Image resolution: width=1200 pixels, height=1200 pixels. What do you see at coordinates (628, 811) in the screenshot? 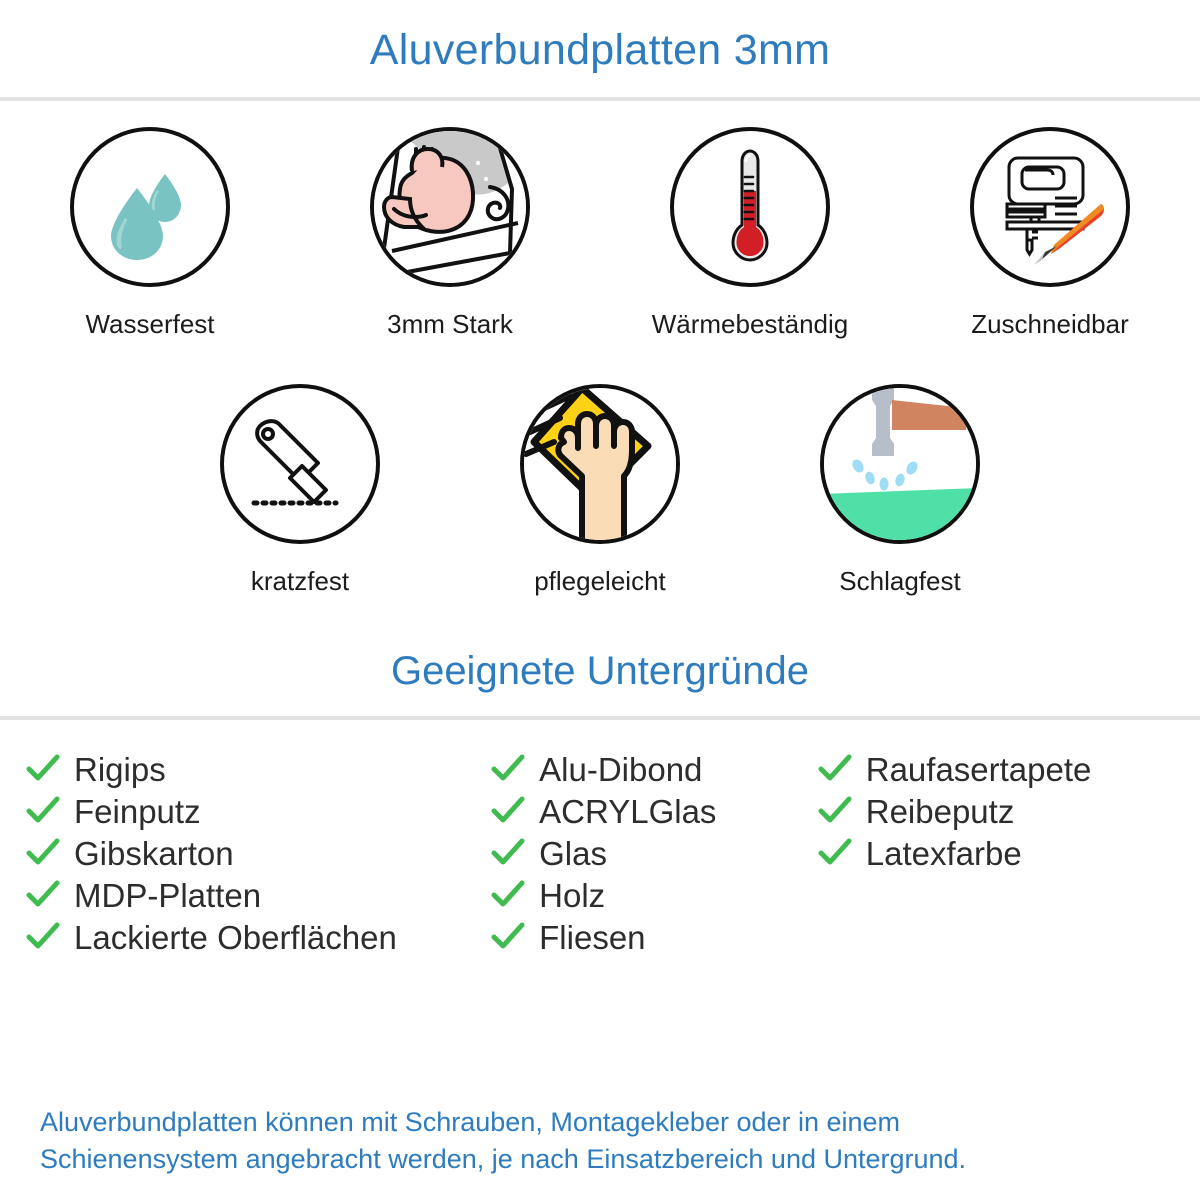
I see `list-item-label: ACRYLGlas` at bounding box center [628, 811].